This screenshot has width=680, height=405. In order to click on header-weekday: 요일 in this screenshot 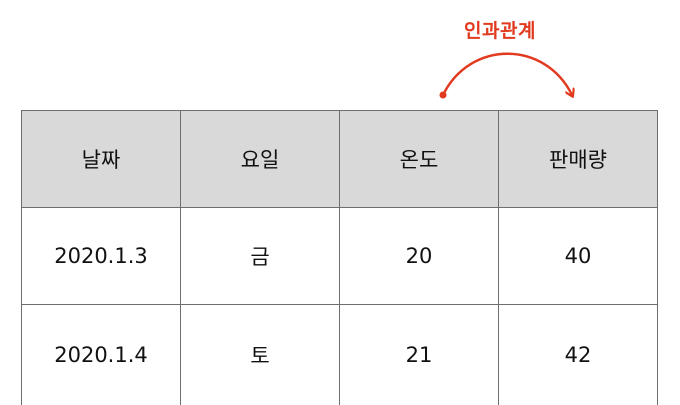, I will do `click(260, 159)`.